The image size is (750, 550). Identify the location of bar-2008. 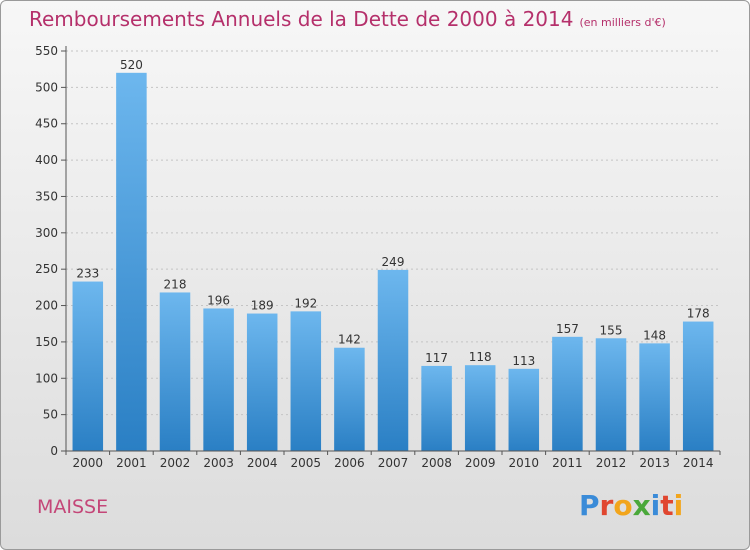
(436, 408).